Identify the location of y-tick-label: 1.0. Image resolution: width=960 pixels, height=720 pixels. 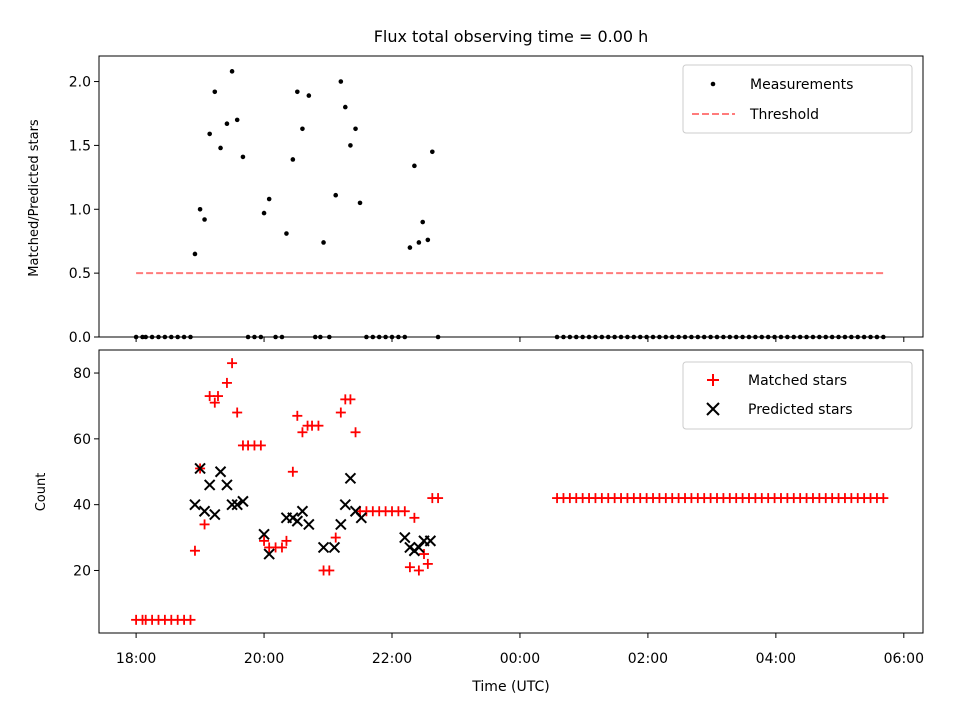
(80, 210).